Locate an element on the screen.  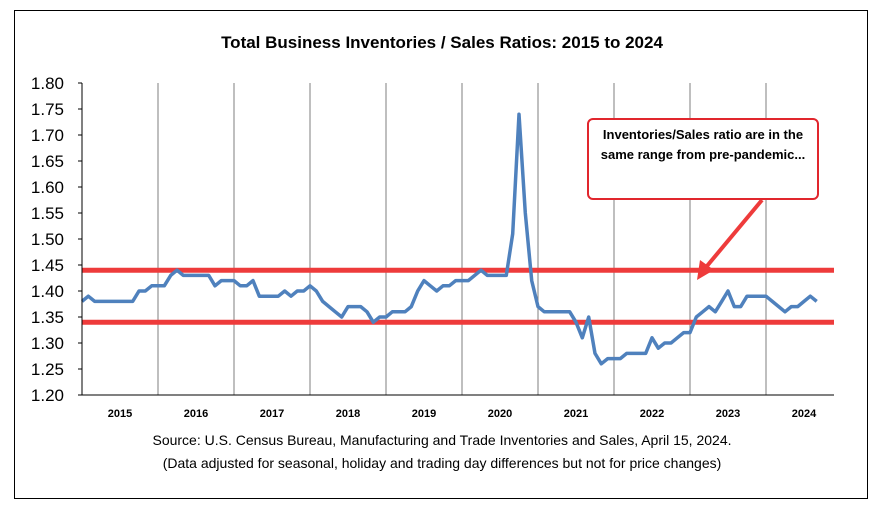
x-tick-label: 2020 is located at coordinates (500, 414).